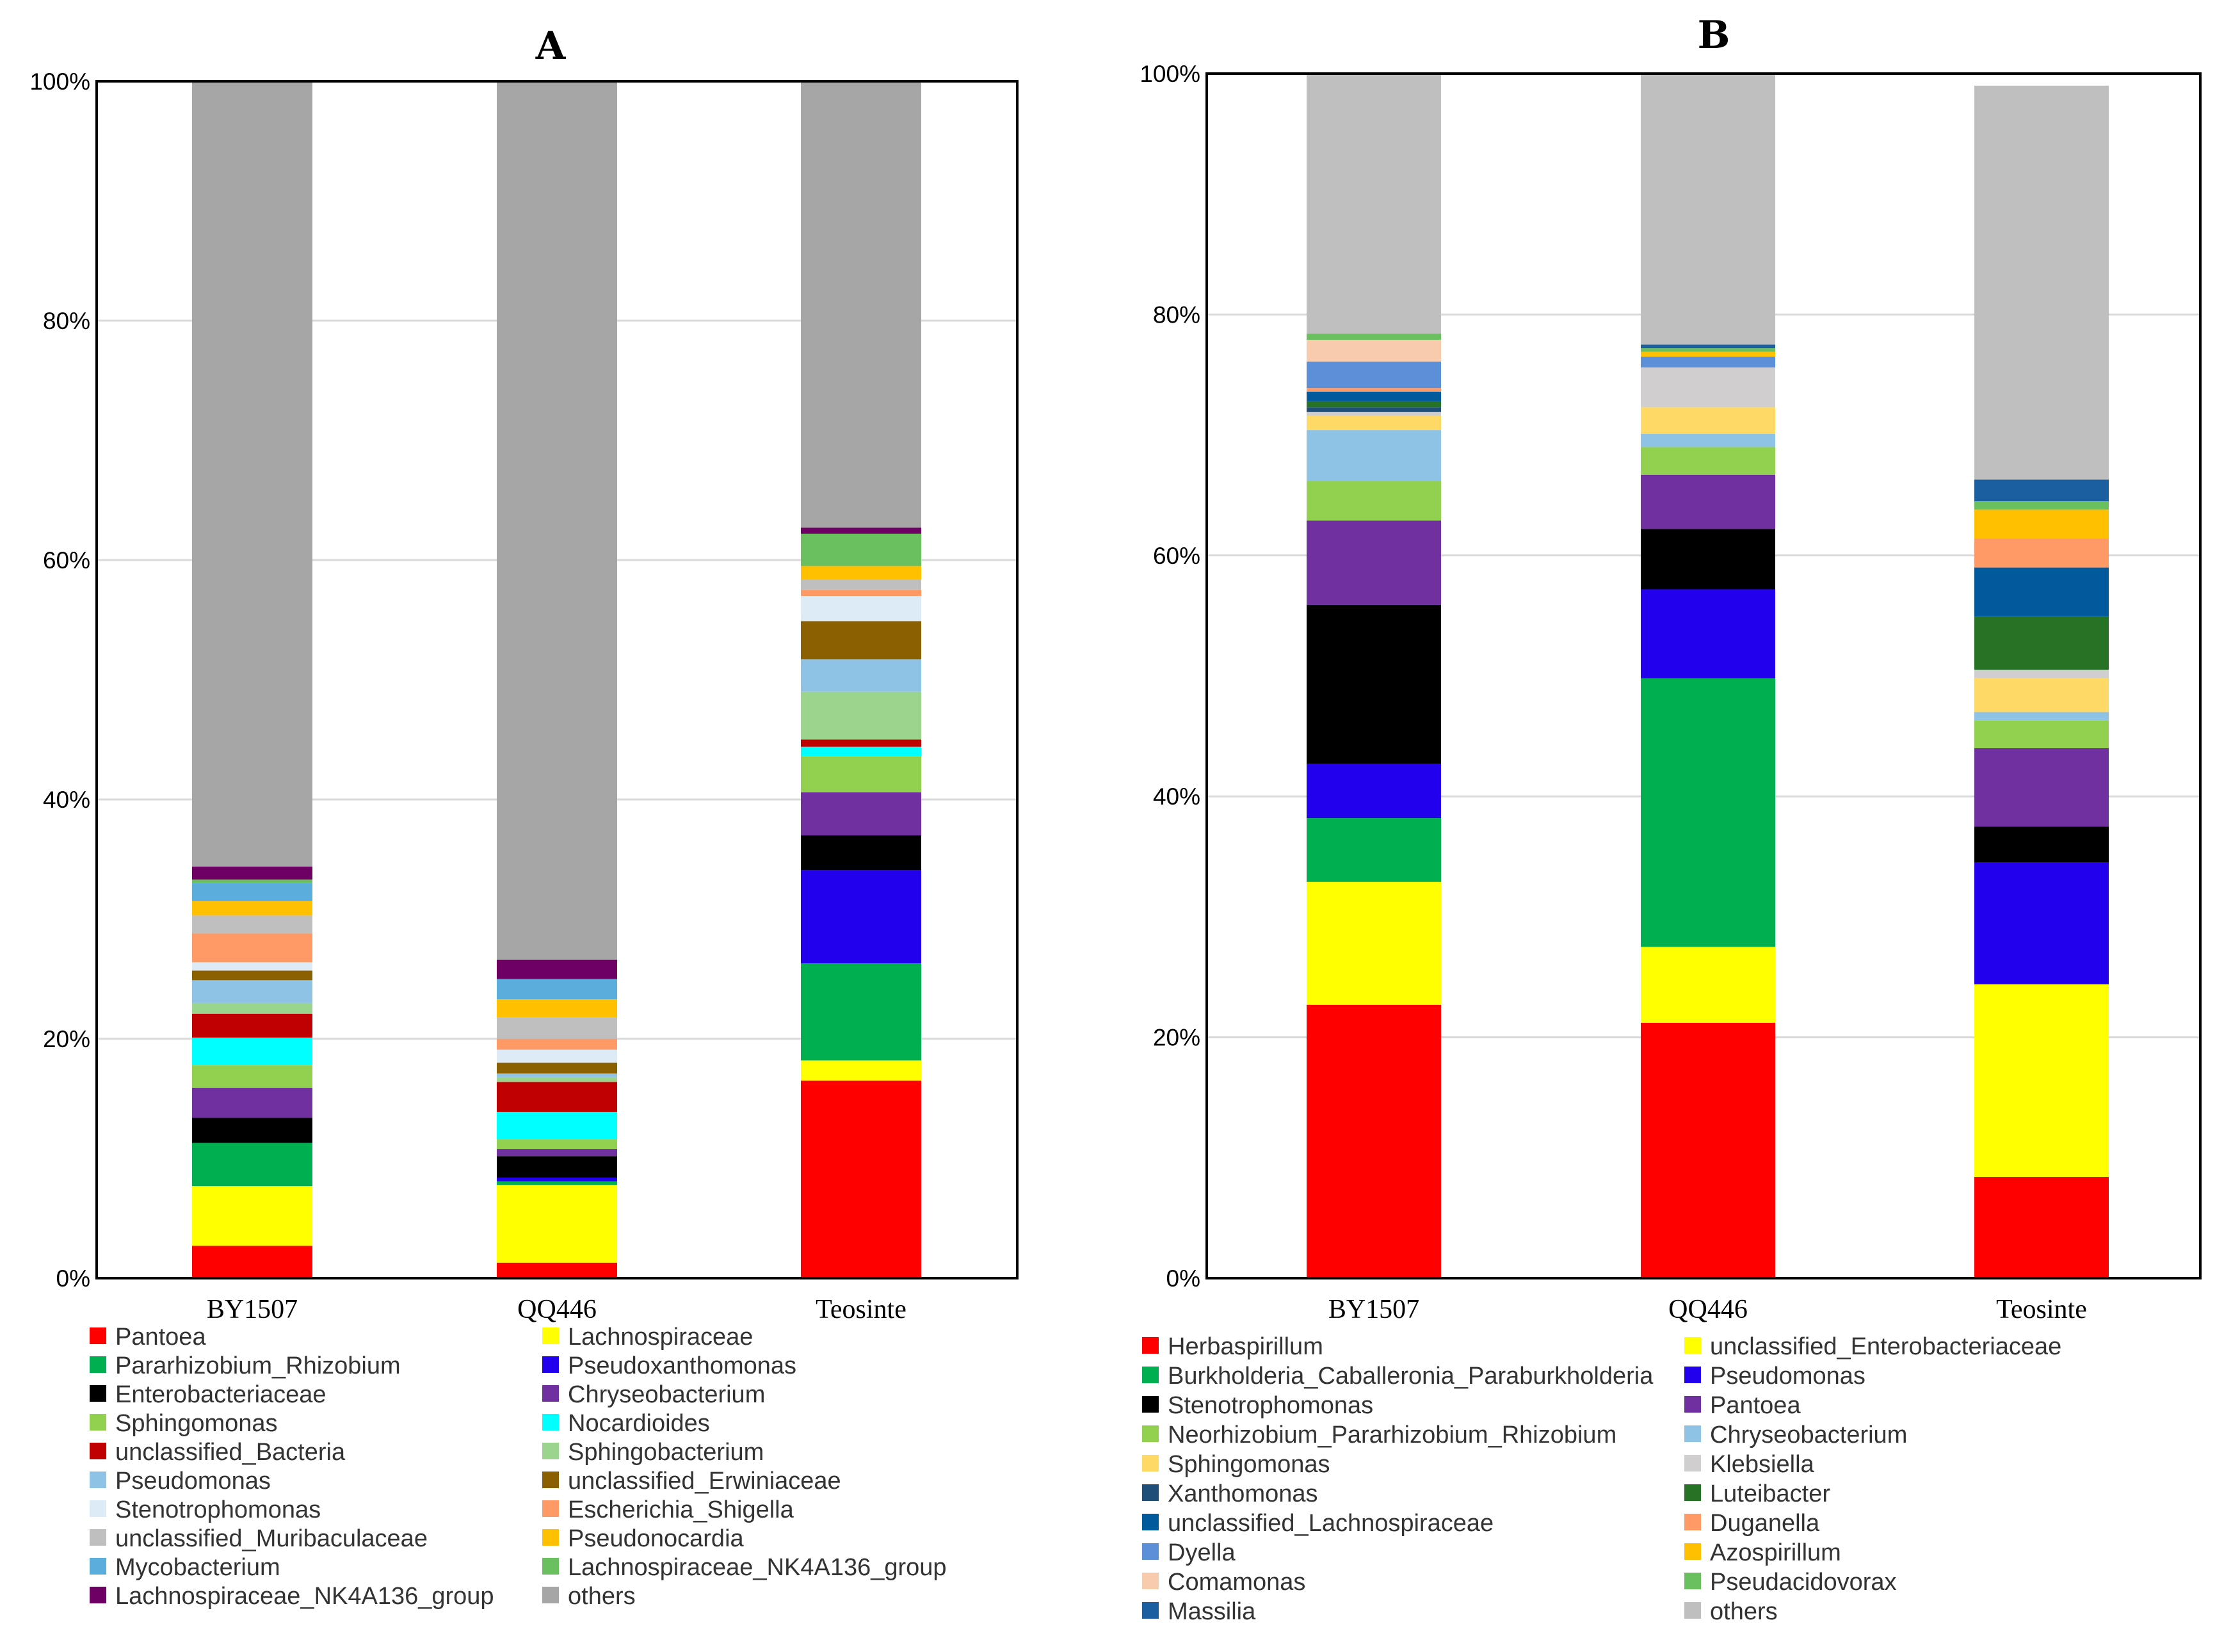 The image size is (2240, 1652). Describe the element at coordinates (1804, 1582) in the screenshot. I see `legend-label: Pseudacidovorax` at that location.